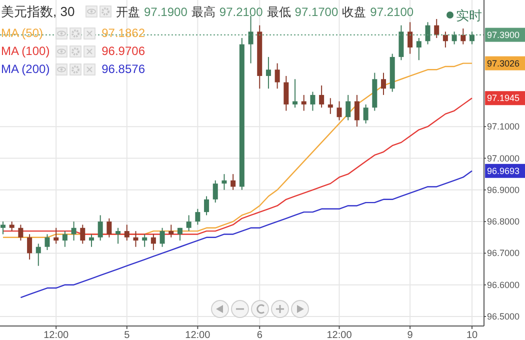 The height and width of the screenshot is (340, 525). Describe the element at coordinates (503, 285) in the screenshot. I see `y-tick-label: 96.6000` at that location.